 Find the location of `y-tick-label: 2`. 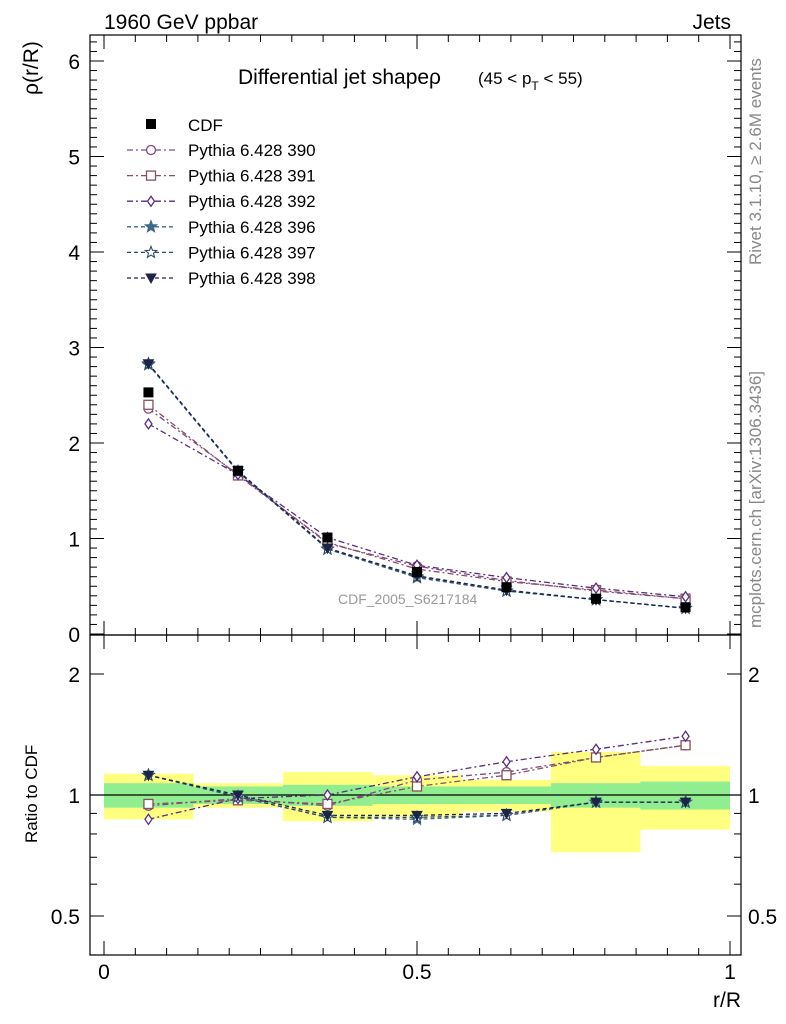

y-tick-label: 2 is located at coordinates (74, 444).